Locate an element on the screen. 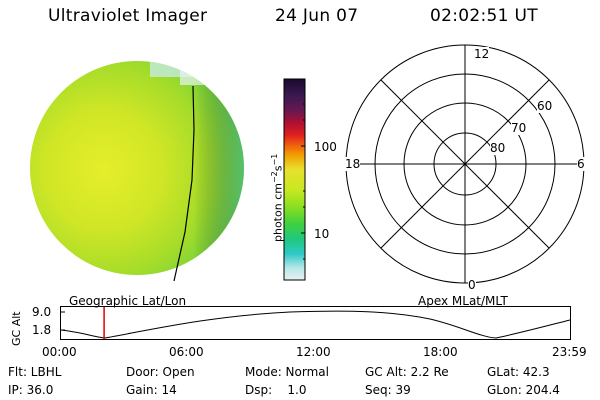 This screenshot has height=400, width=600. colorbar-tick-10: 10 is located at coordinates (322, 234).